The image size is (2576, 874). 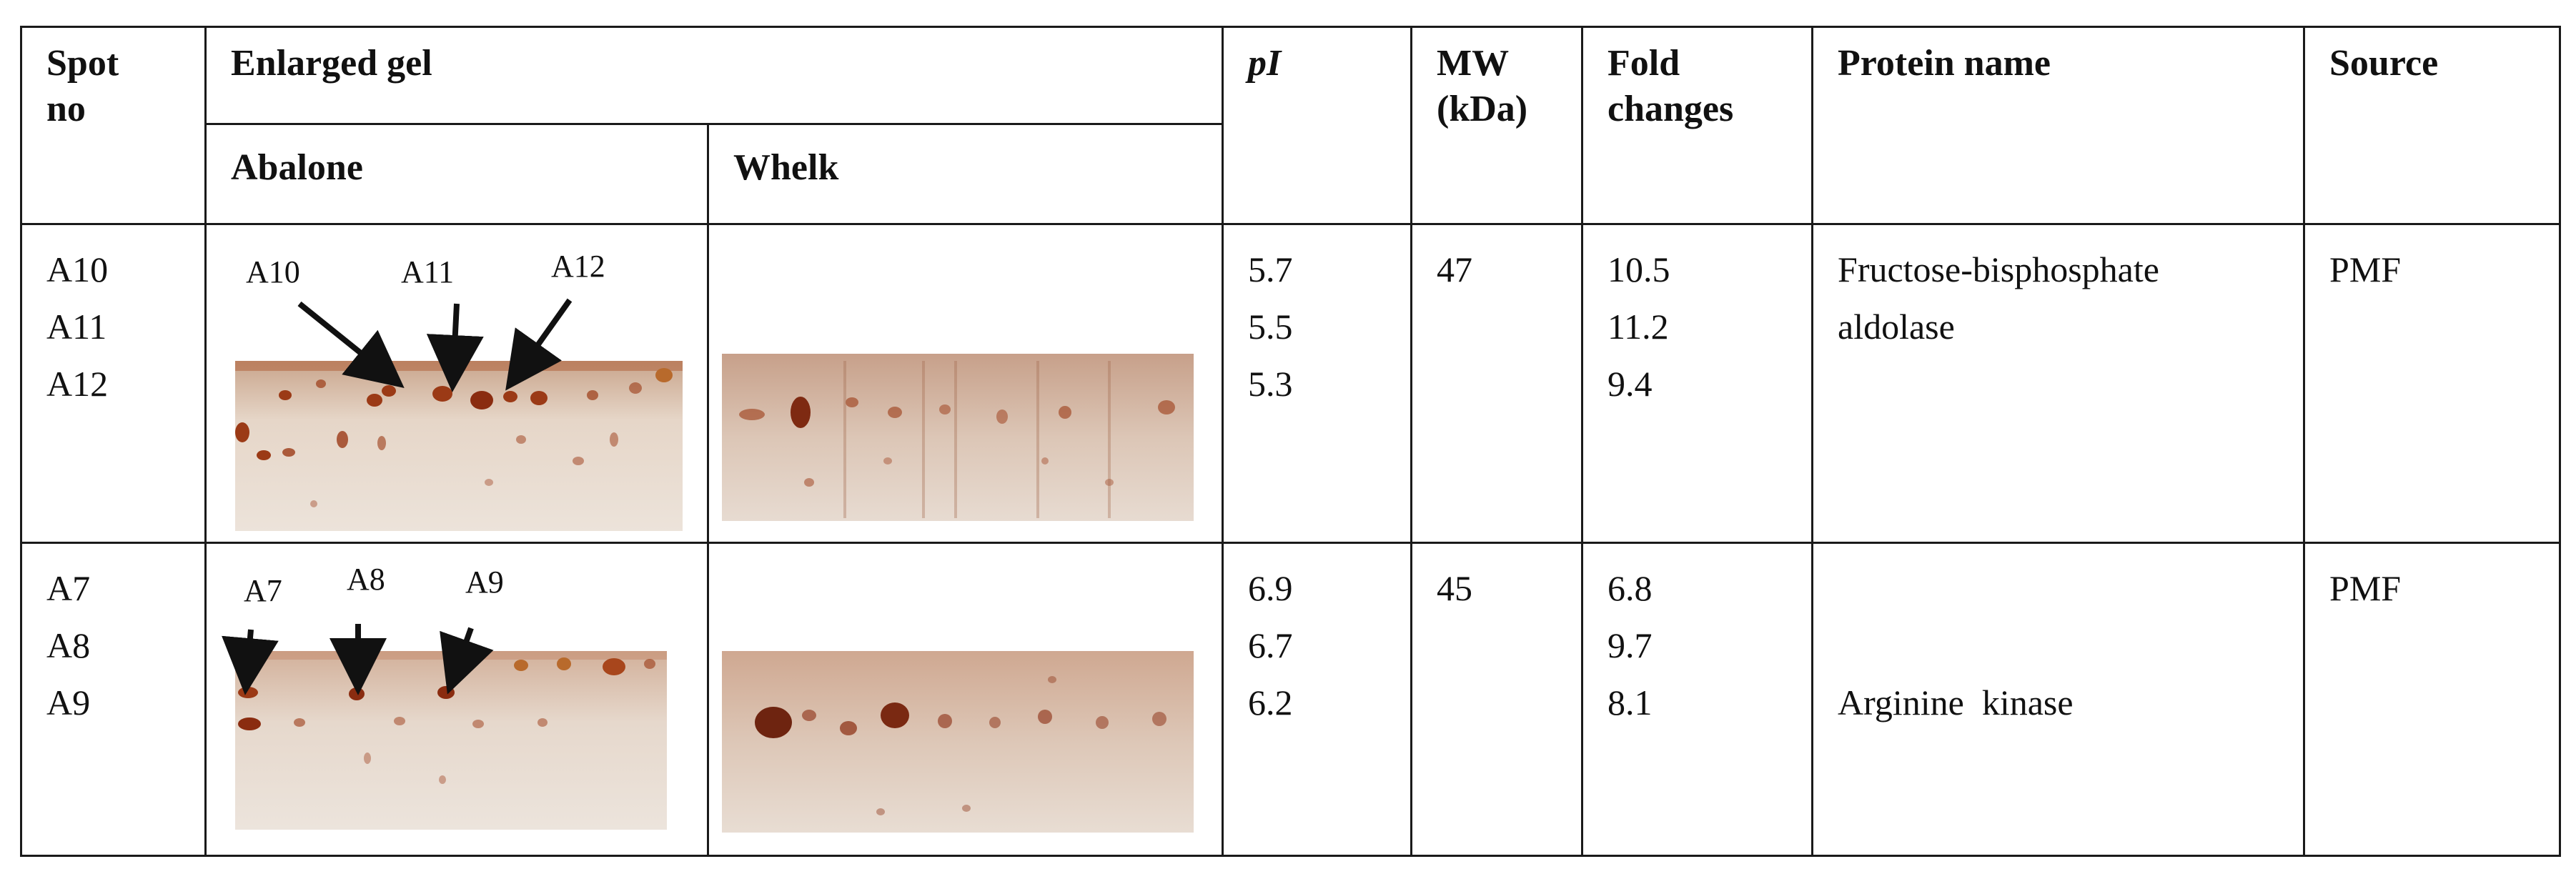 What do you see at coordinates (457, 174) in the screenshot?
I see `header-abalone: Abalone` at bounding box center [457, 174].